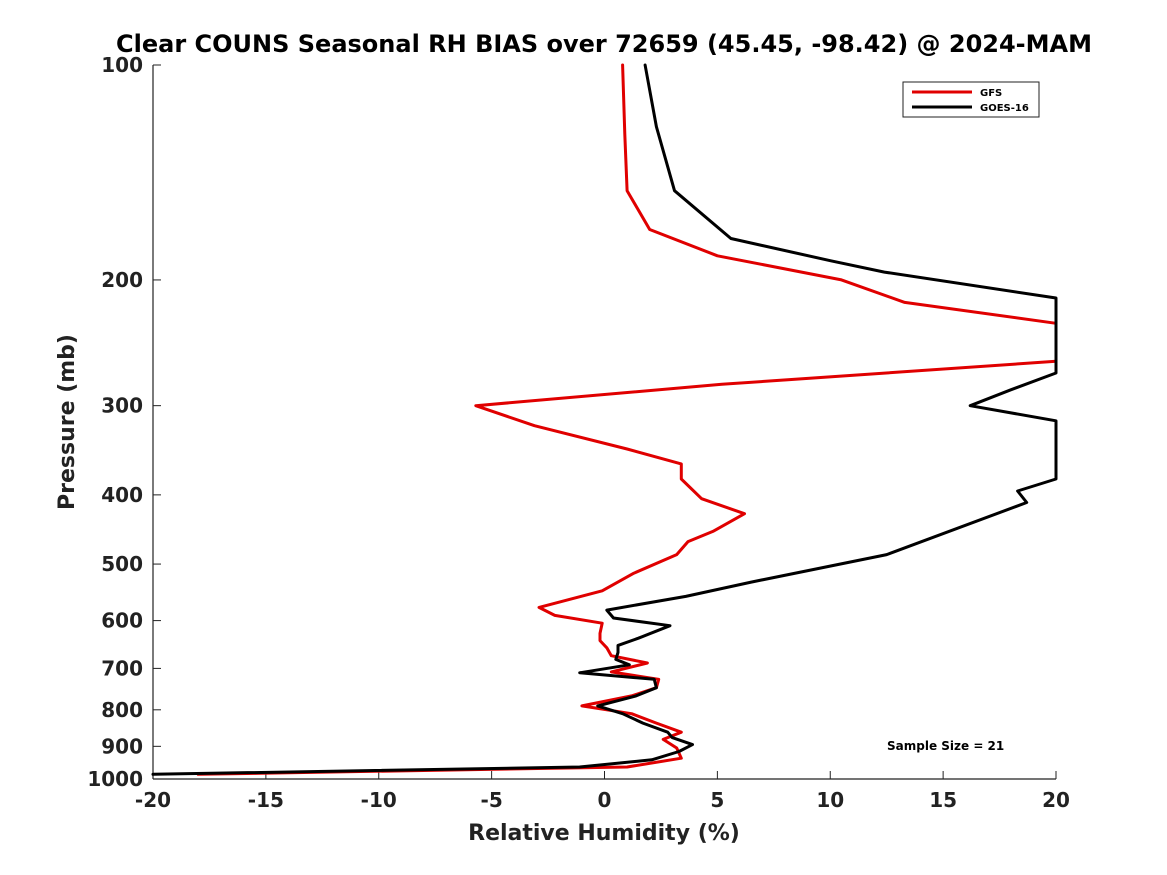 The image size is (1167, 875). I want to click on legend-box, so click(971, 99).